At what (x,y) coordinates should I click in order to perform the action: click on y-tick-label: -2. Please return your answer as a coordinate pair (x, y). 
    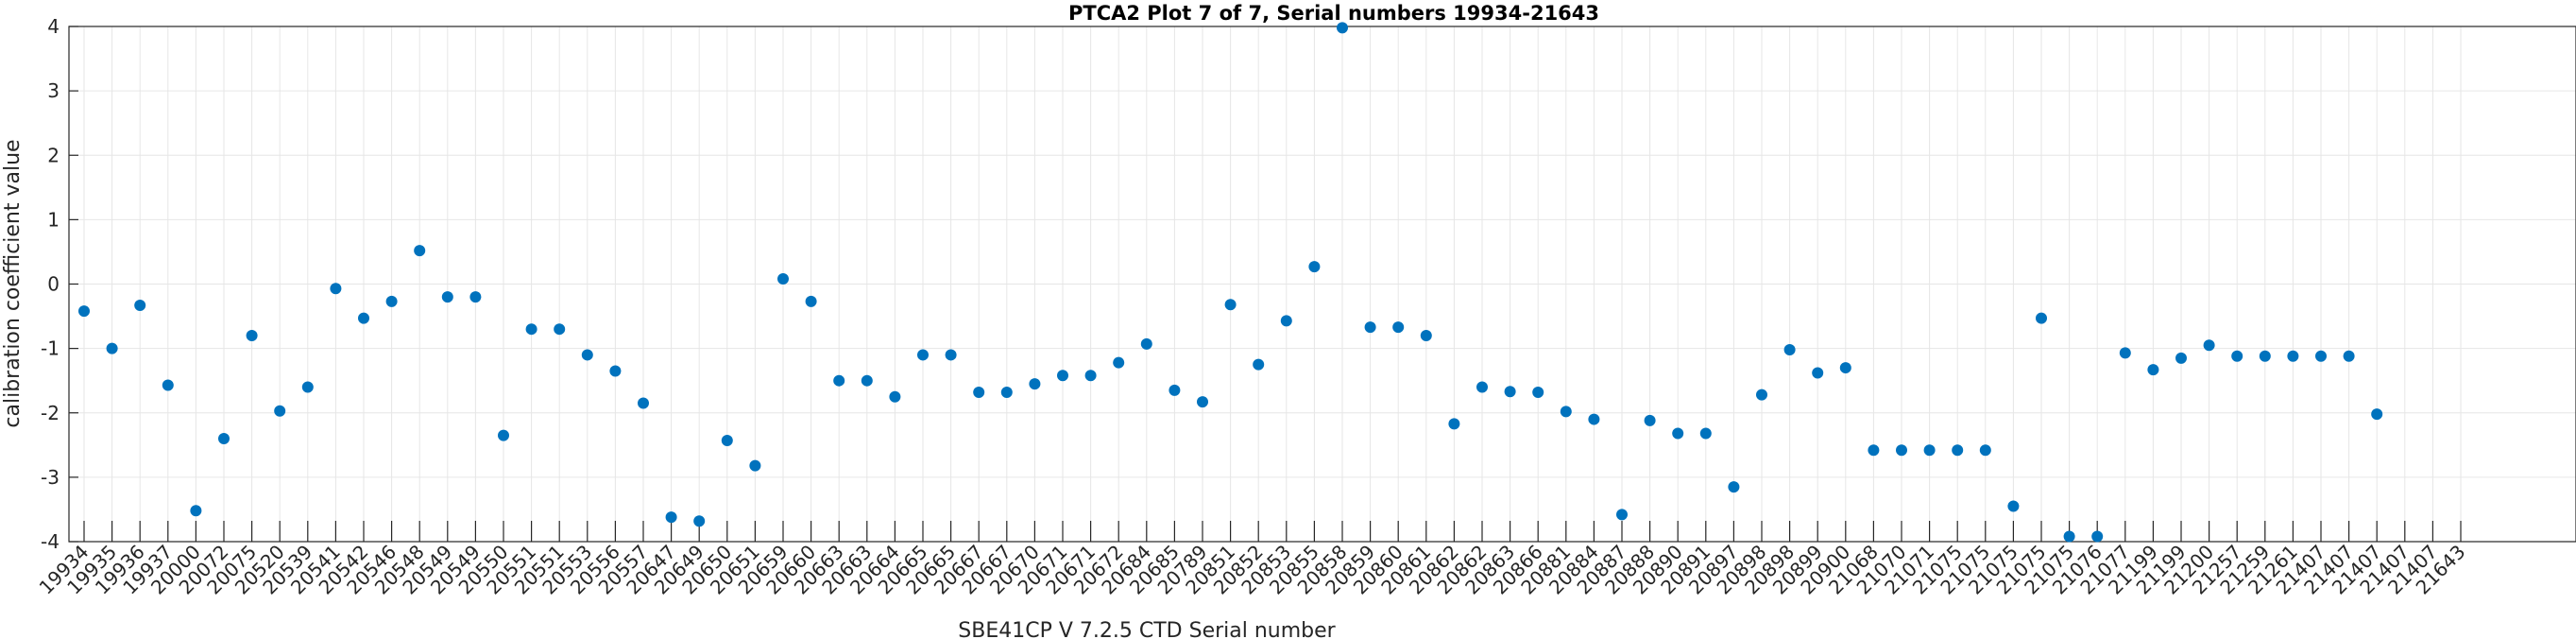
    Looking at the image, I should click on (51, 413).